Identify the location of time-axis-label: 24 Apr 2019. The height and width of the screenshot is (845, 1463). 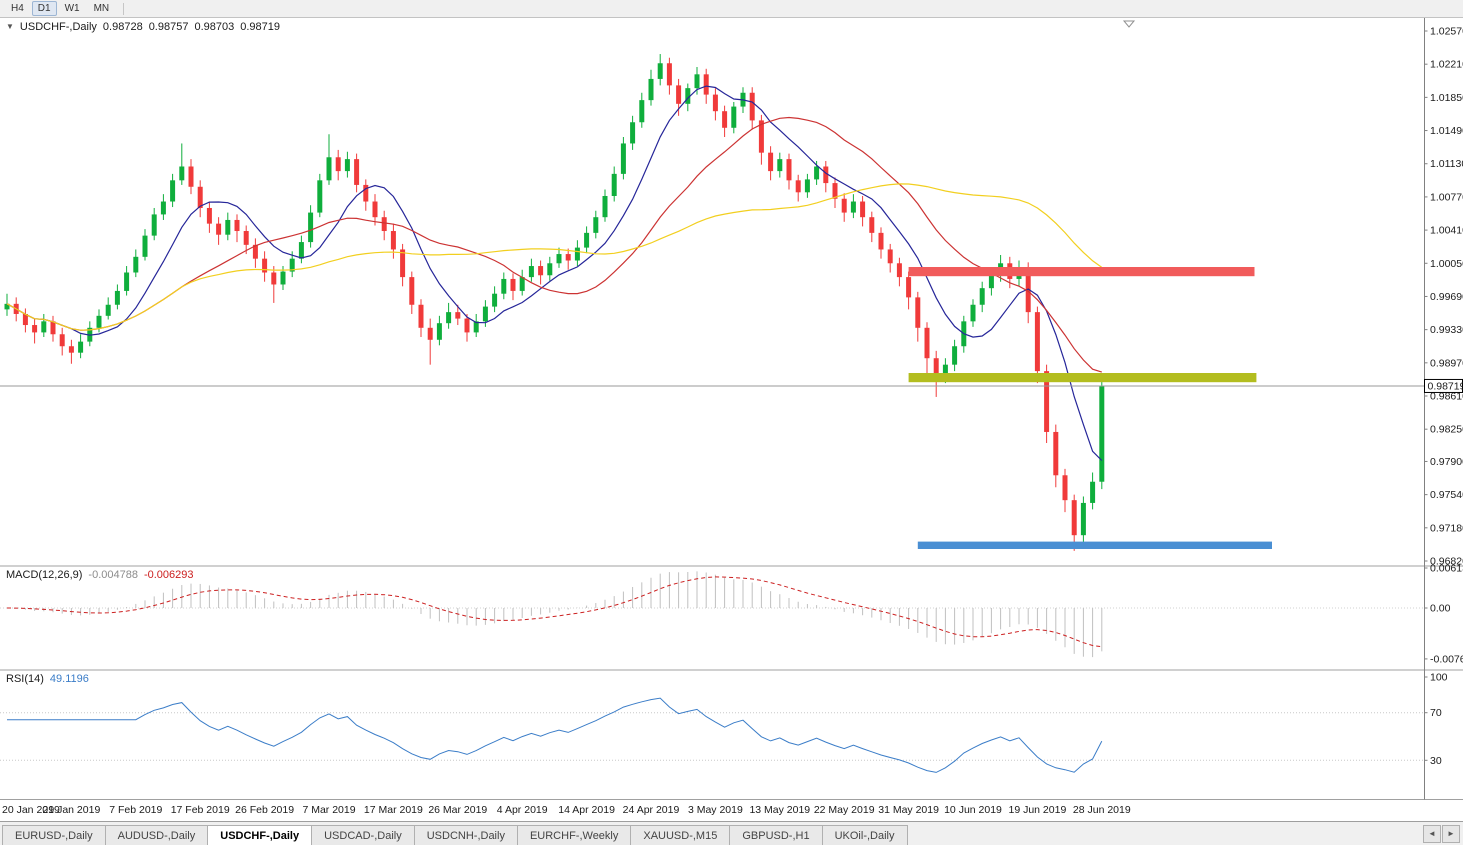
(651, 810).